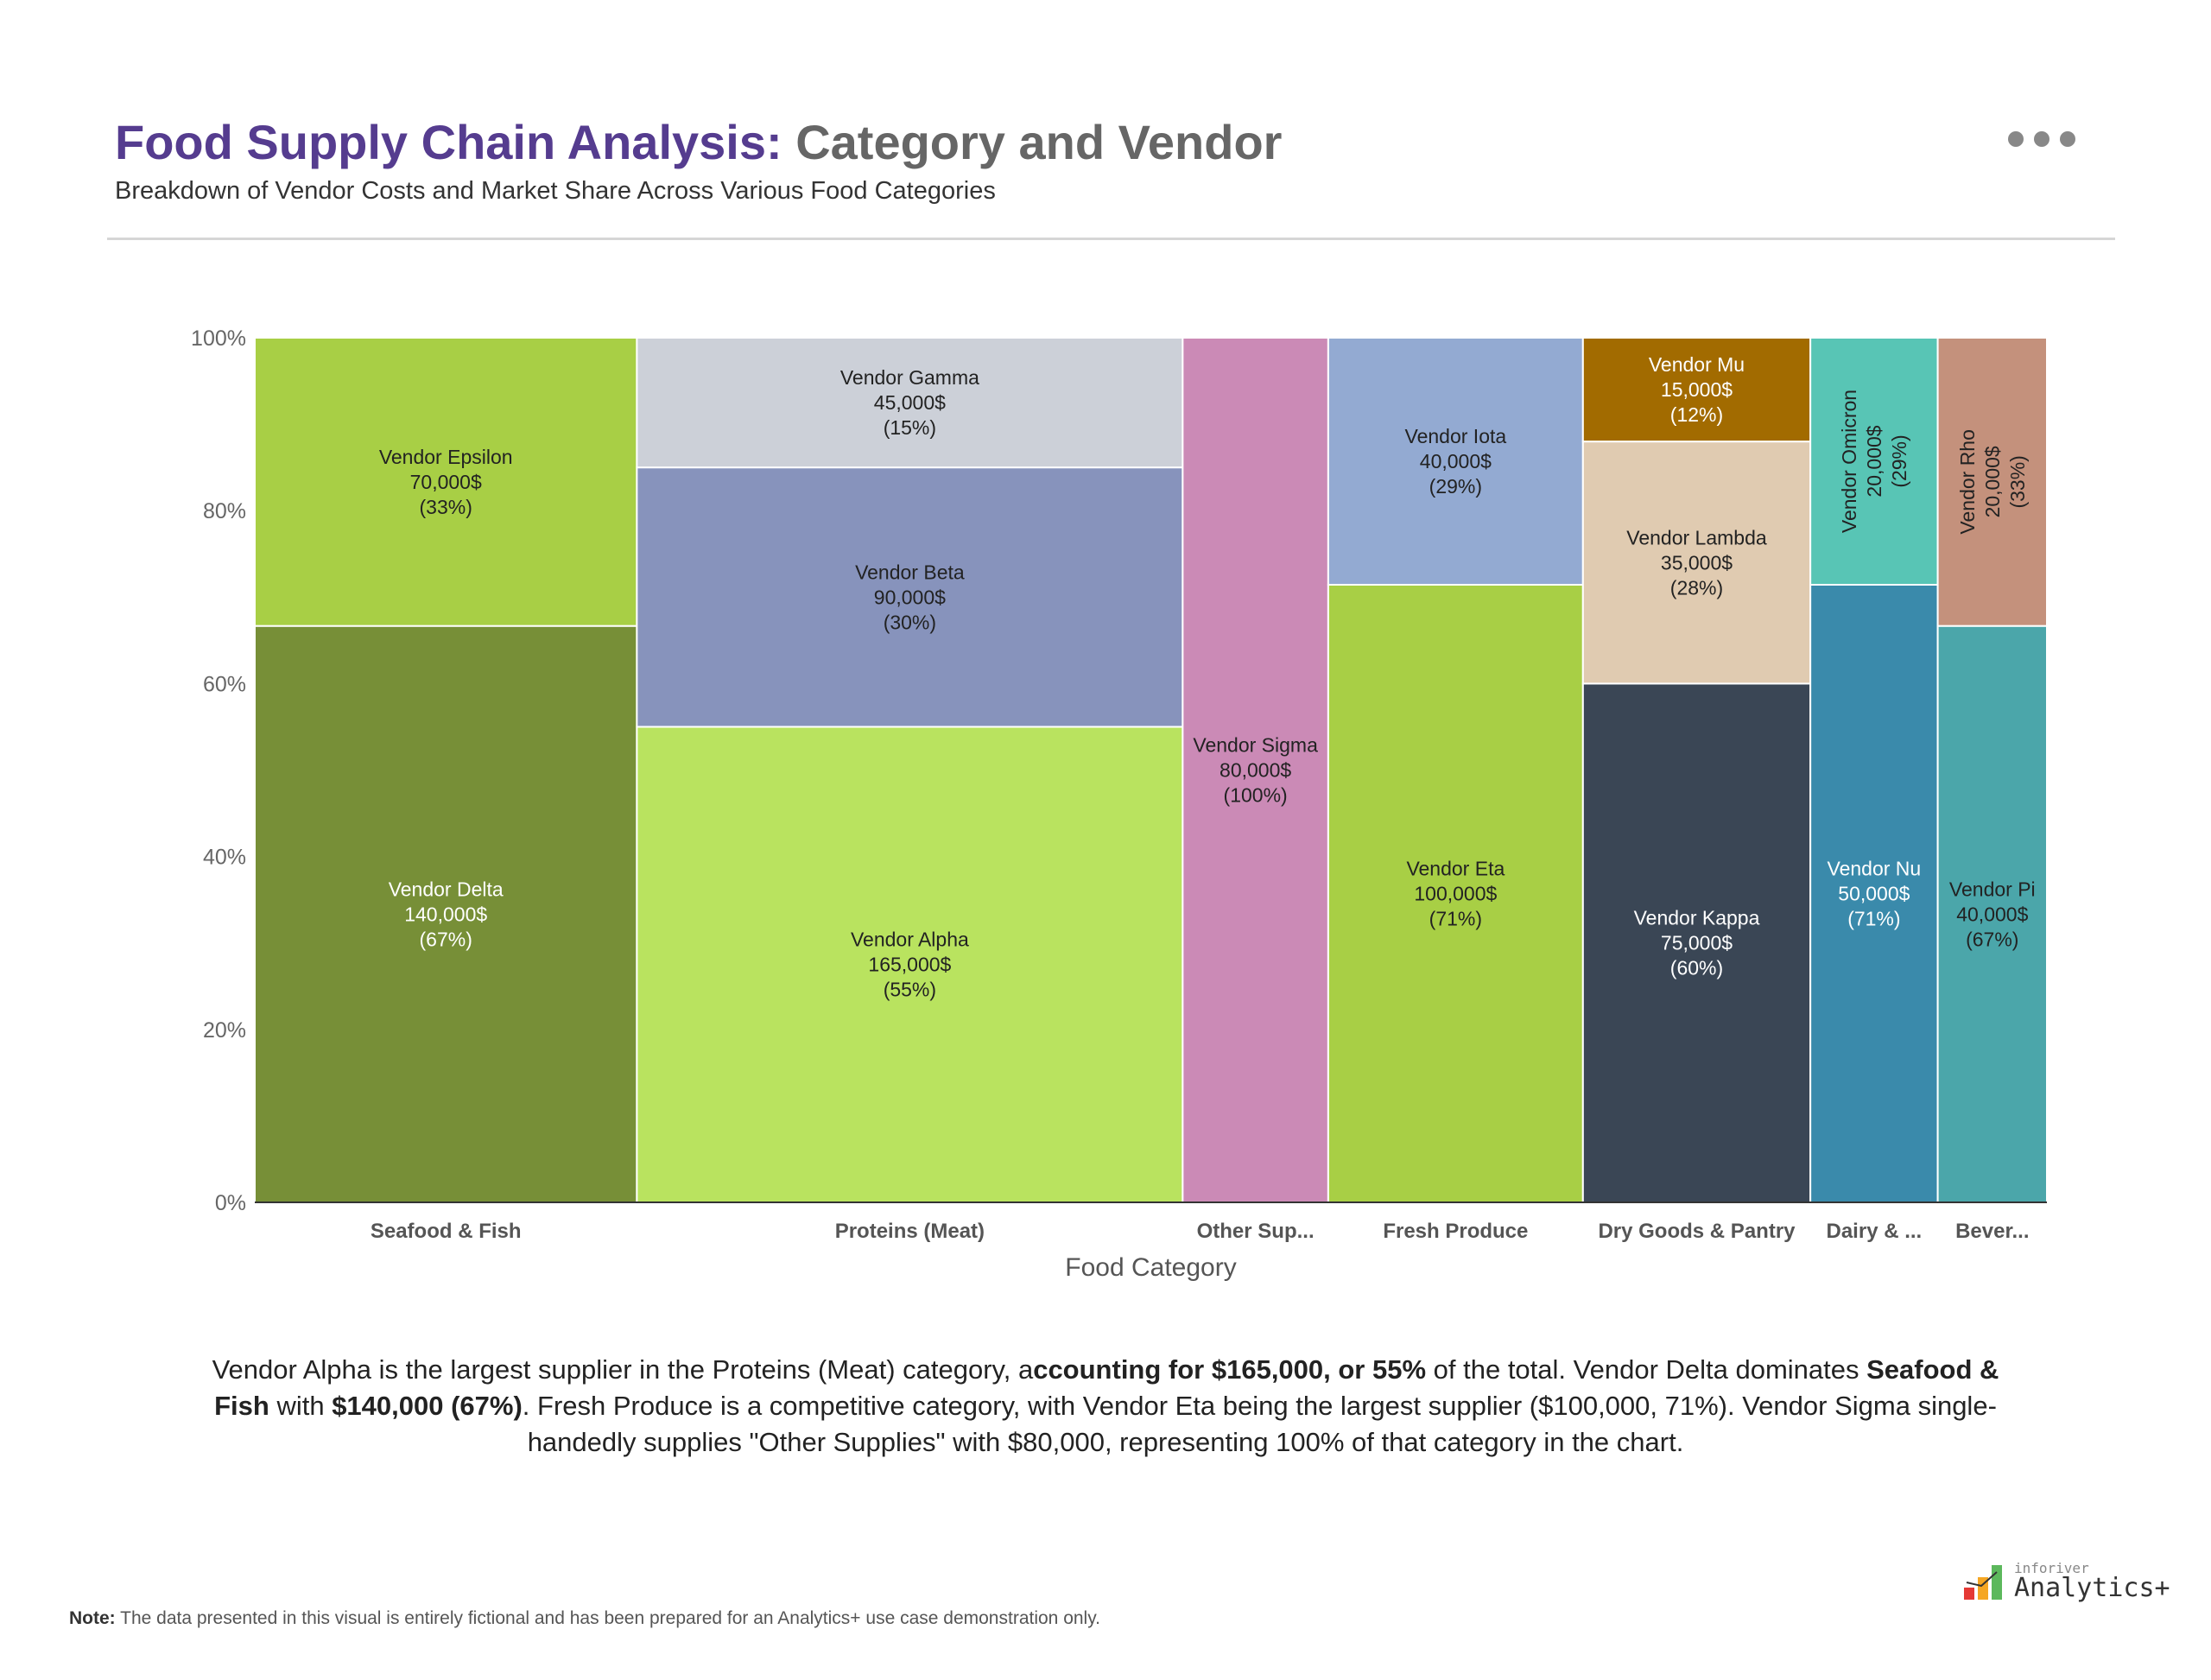 The height and width of the screenshot is (1680, 2211). I want to click on segment-label-name: Vendor Sigma, so click(1255, 746).